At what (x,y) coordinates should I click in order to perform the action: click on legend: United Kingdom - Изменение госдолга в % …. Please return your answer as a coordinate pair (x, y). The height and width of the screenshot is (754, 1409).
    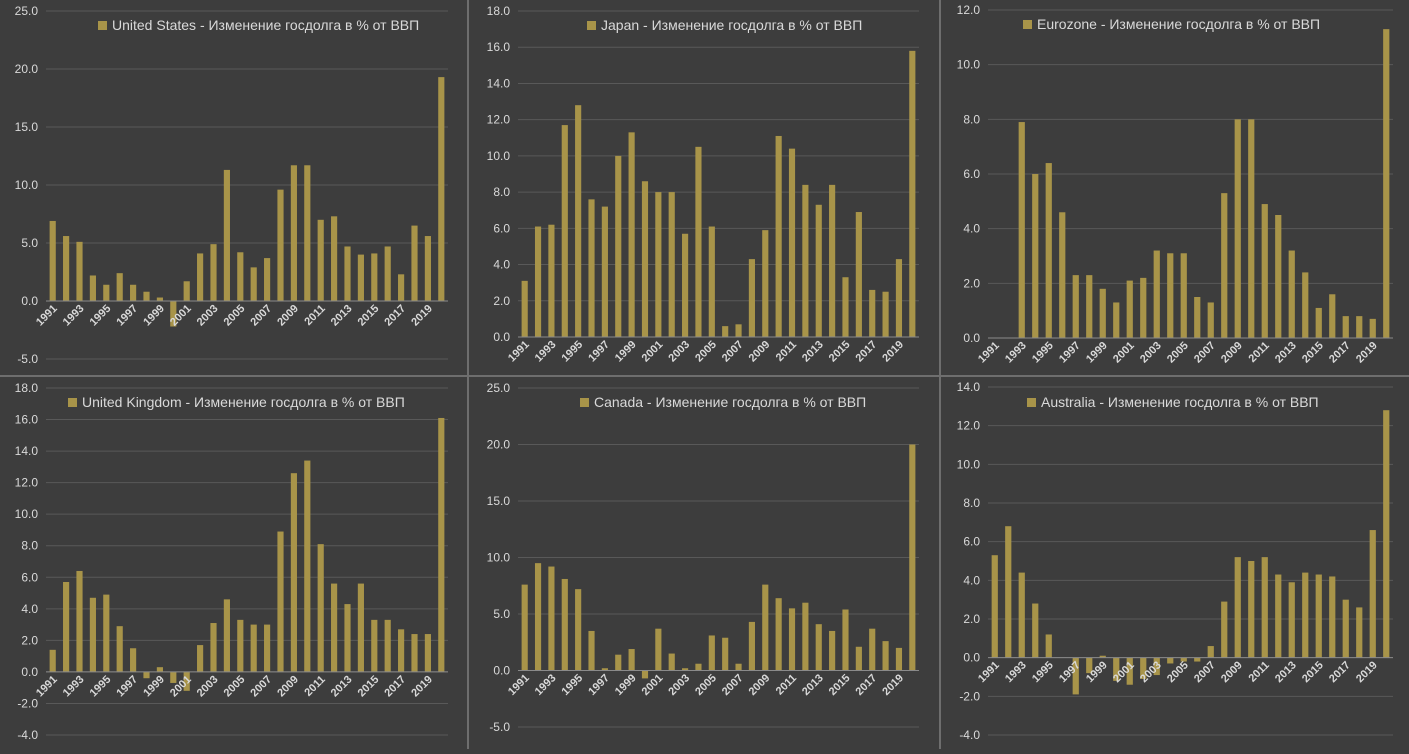
    Looking at the image, I should click on (236, 402).